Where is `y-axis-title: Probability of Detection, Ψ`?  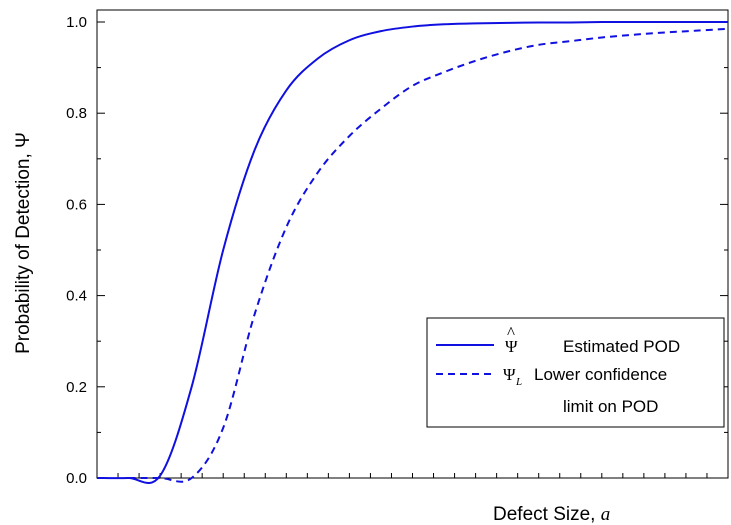
y-axis-title: Probability of Detection, Ψ is located at coordinates (23, 243).